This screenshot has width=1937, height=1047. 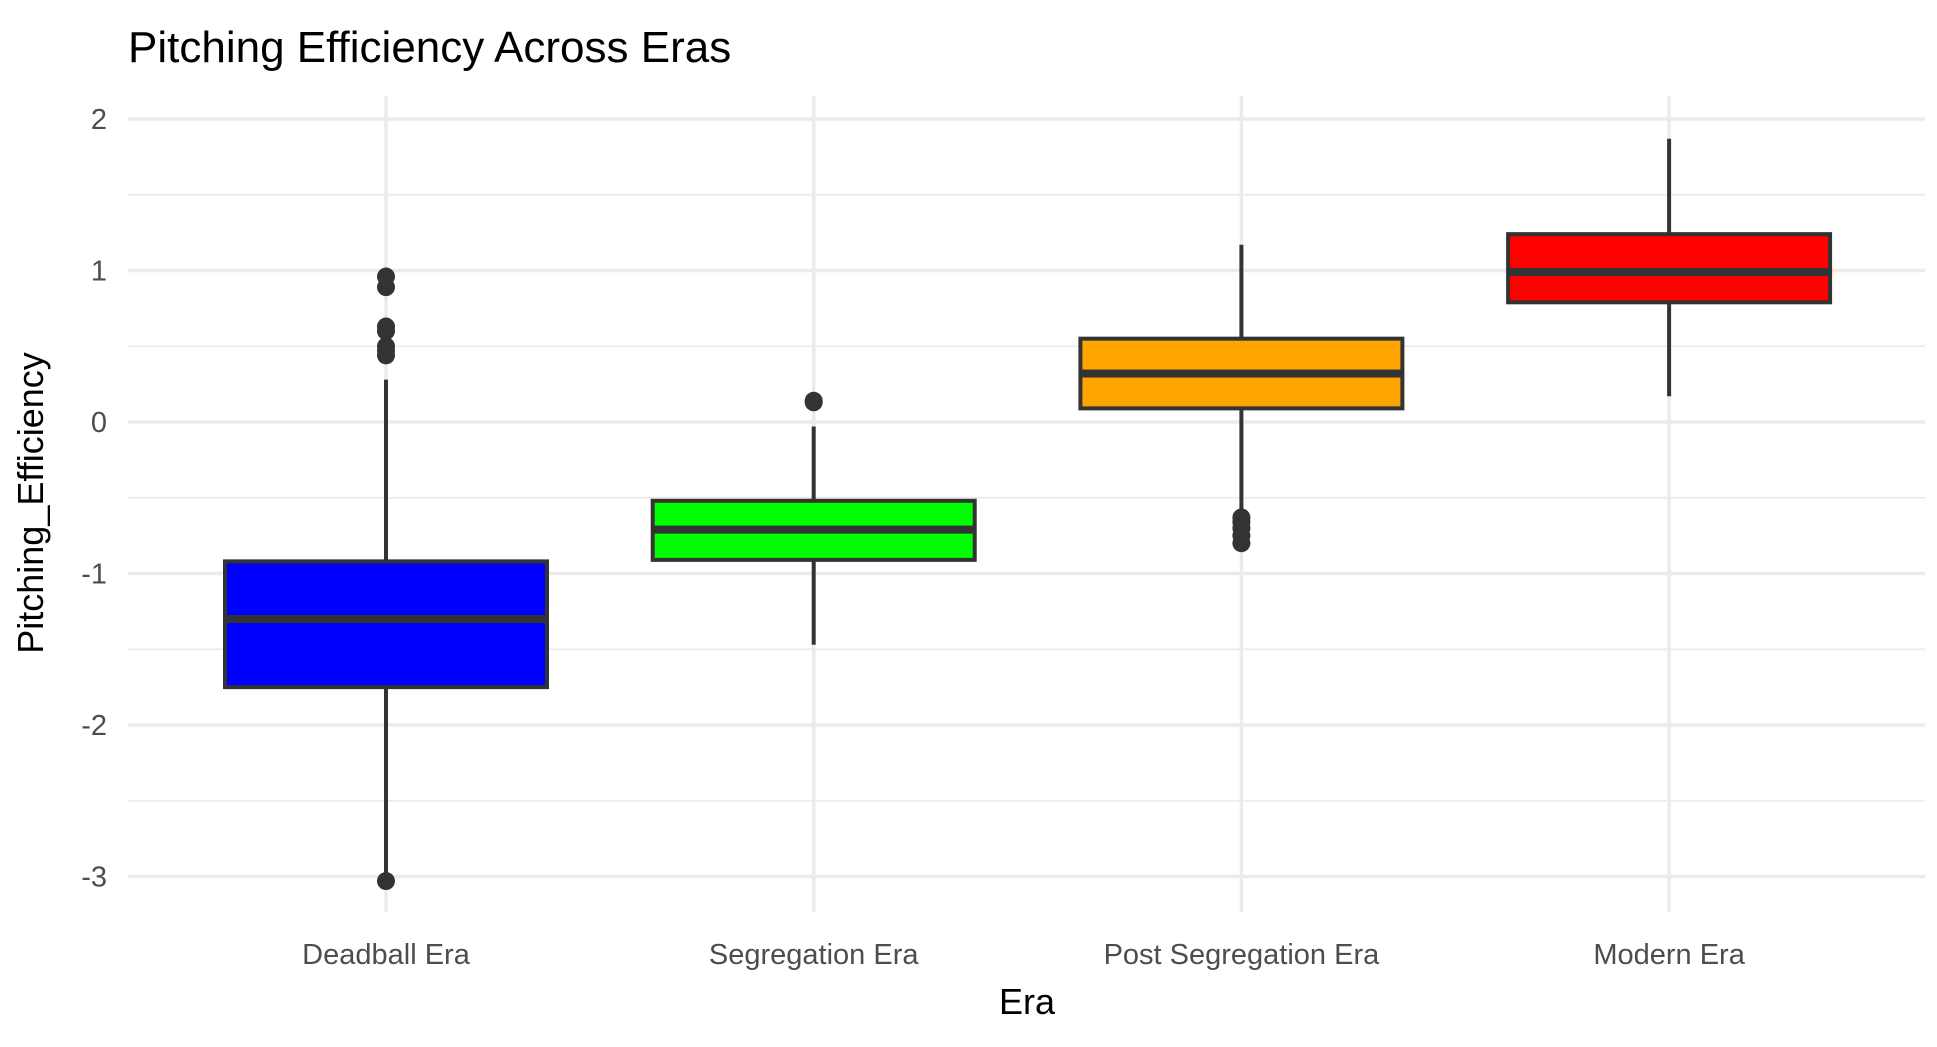 What do you see at coordinates (1027, 1001) in the screenshot?
I see `x-axis-title: Era` at bounding box center [1027, 1001].